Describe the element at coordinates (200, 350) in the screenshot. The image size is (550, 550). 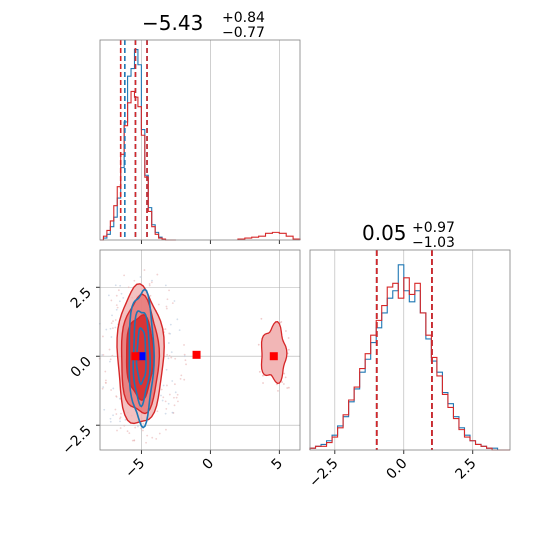
I see `contour-frame` at that location.